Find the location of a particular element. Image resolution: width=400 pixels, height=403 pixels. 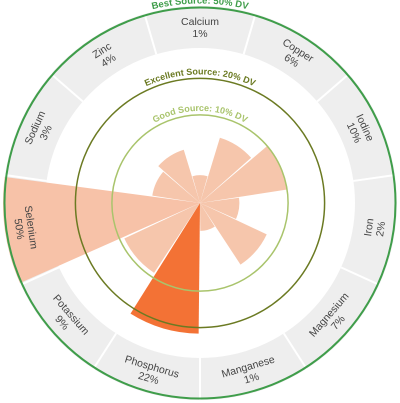

category-value-label: 50% is located at coordinates (18, 229).